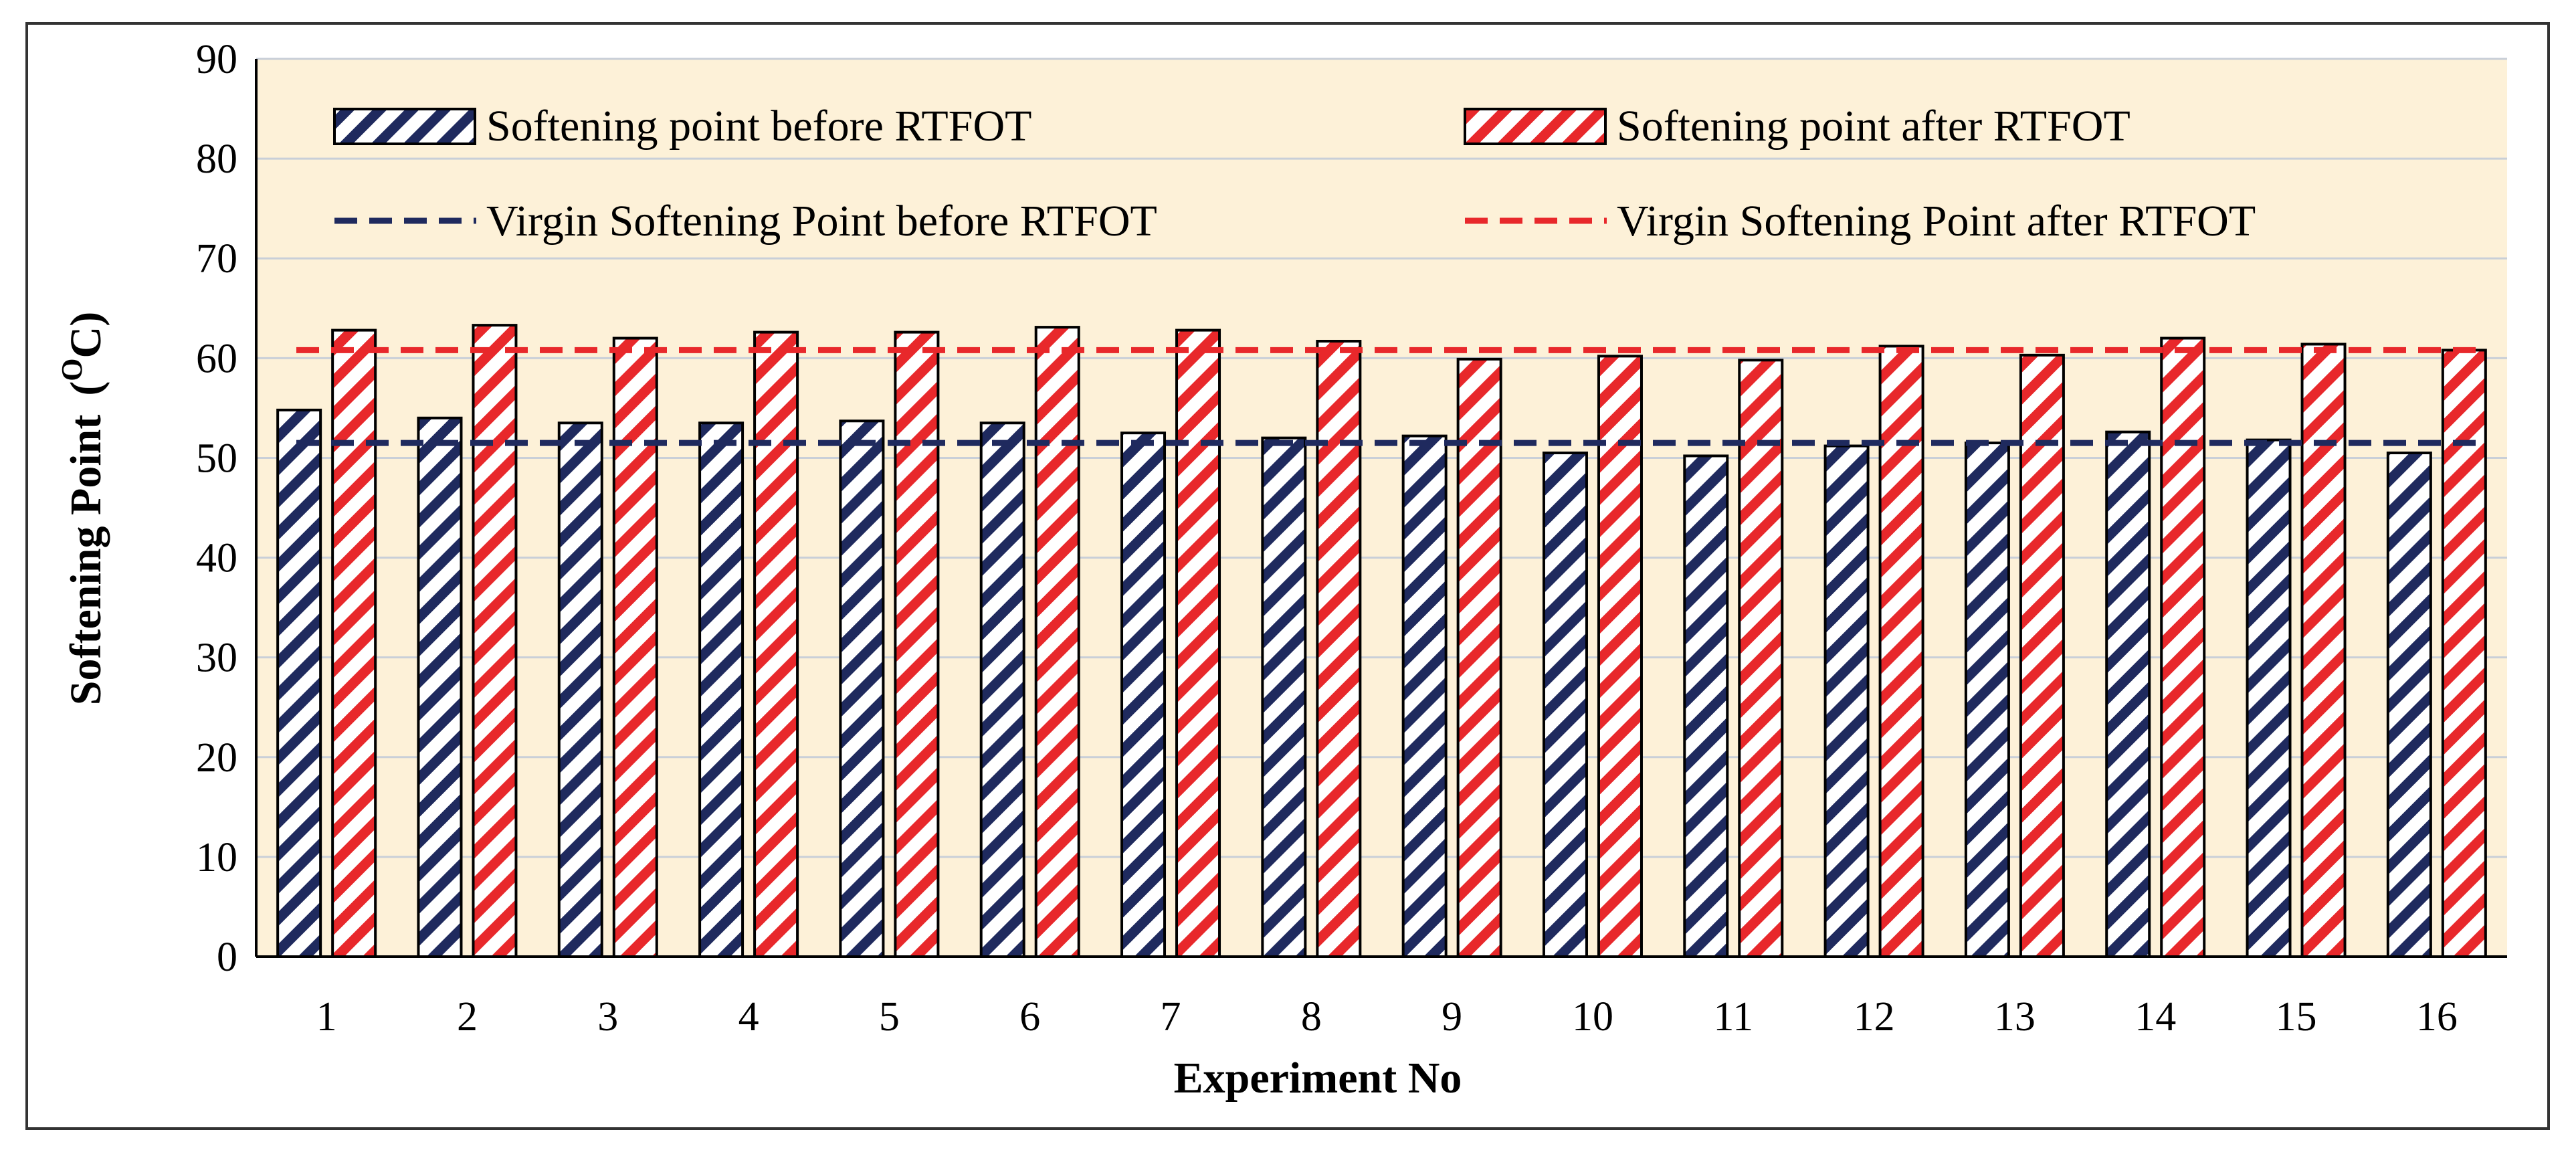  I want to click on x-tick-label: 4, so click(748, 1017).